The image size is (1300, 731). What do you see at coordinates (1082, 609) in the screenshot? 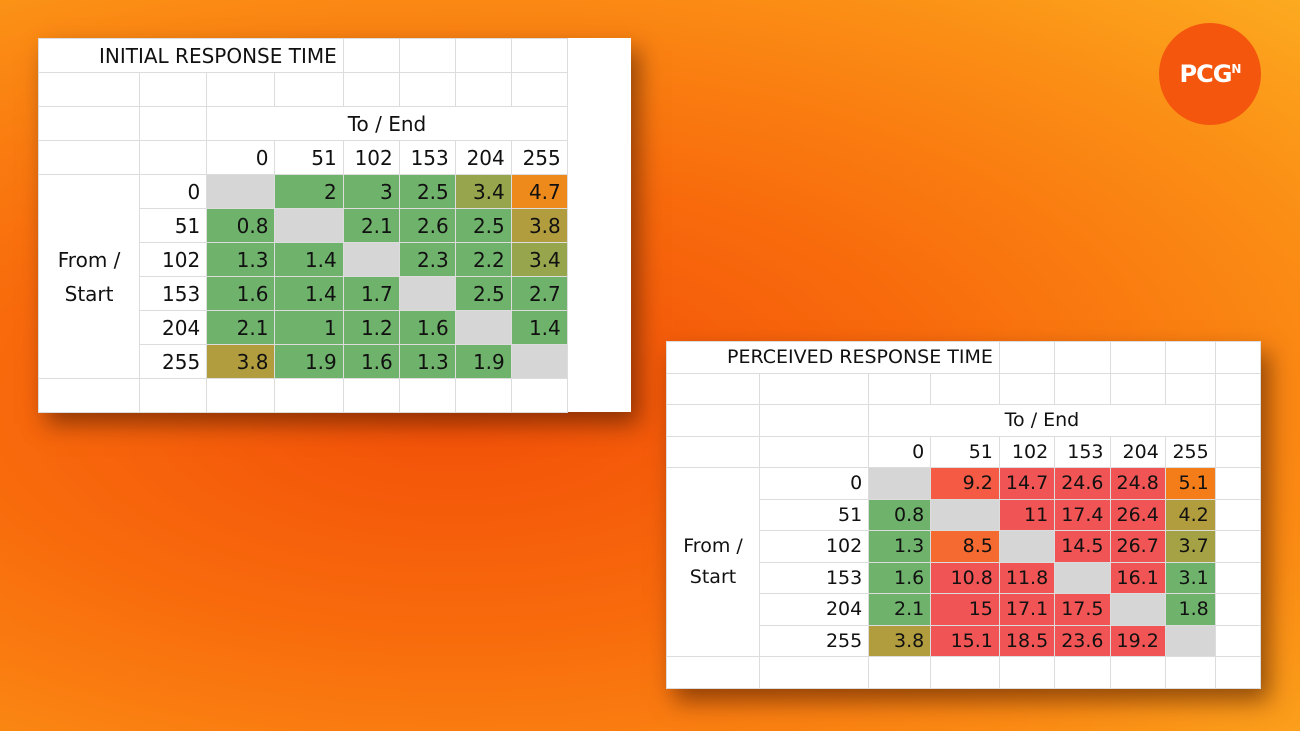
I see `heatmap-cell: 17.5` at bounding box center [1082, 609].